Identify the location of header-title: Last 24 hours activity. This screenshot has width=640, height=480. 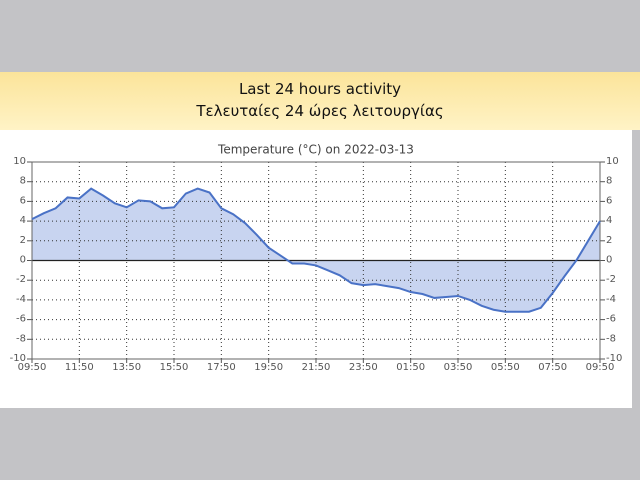
(320, 89).